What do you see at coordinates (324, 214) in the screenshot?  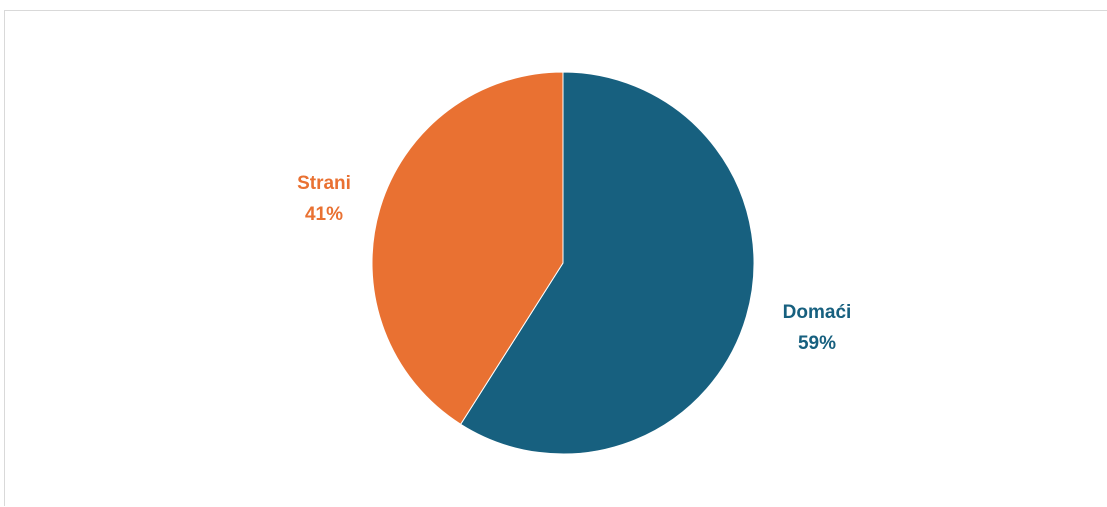 I see `slice-value-strani: 41%` at bounding box center [324, 214].